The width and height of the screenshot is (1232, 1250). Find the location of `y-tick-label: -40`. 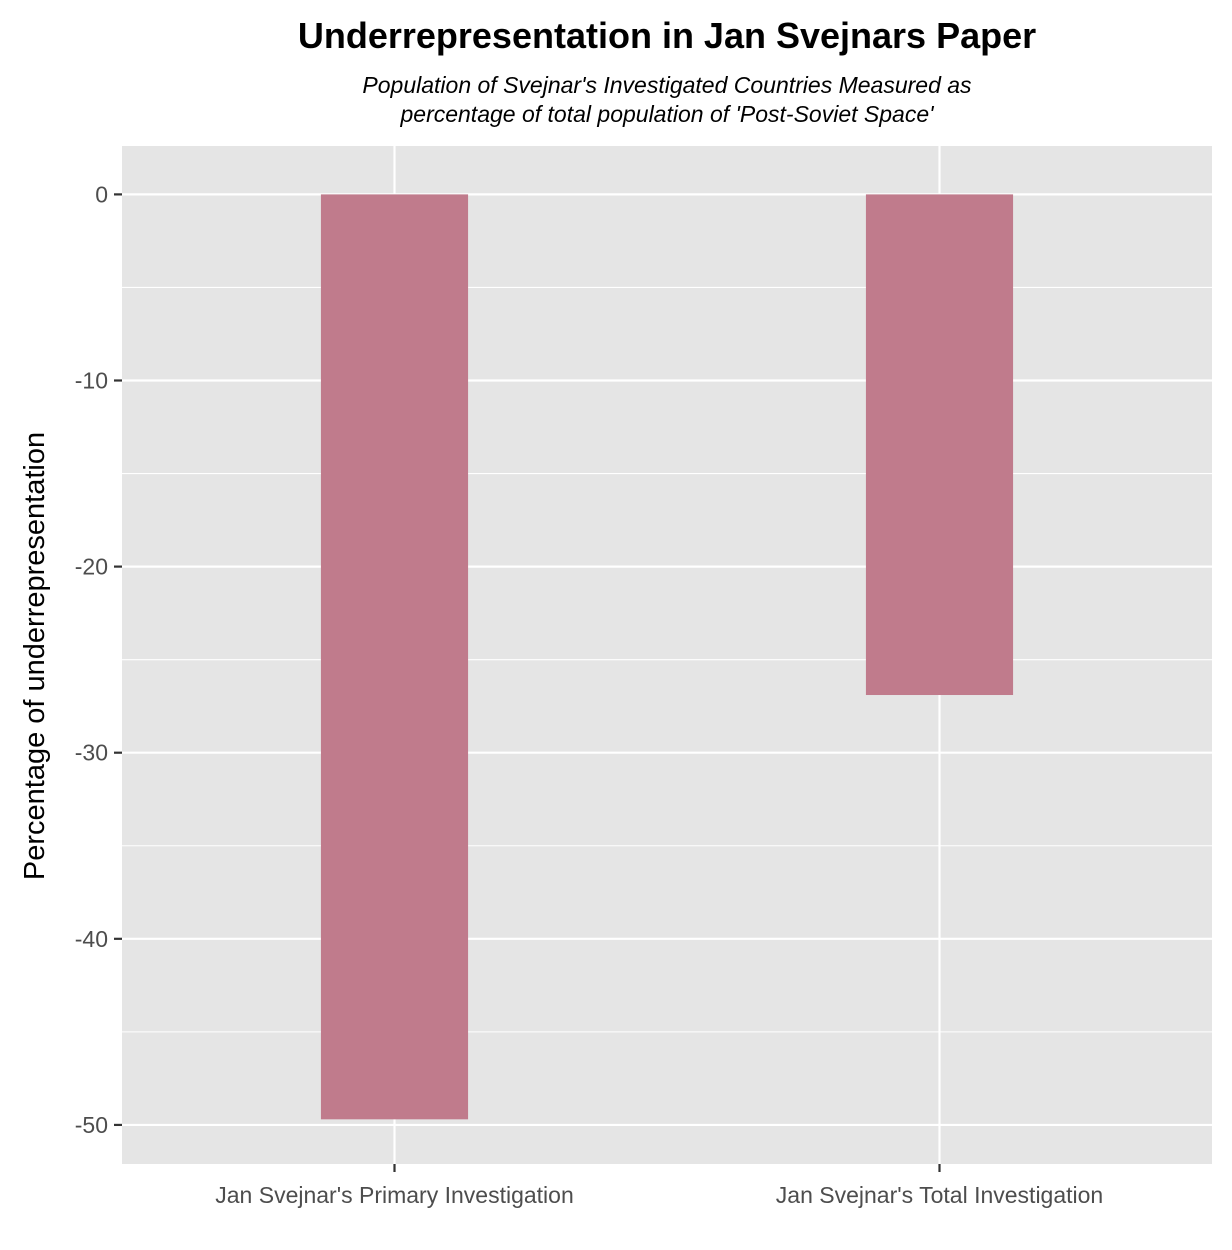

y-tick-label: -40 is located at coordinates (91, 939).